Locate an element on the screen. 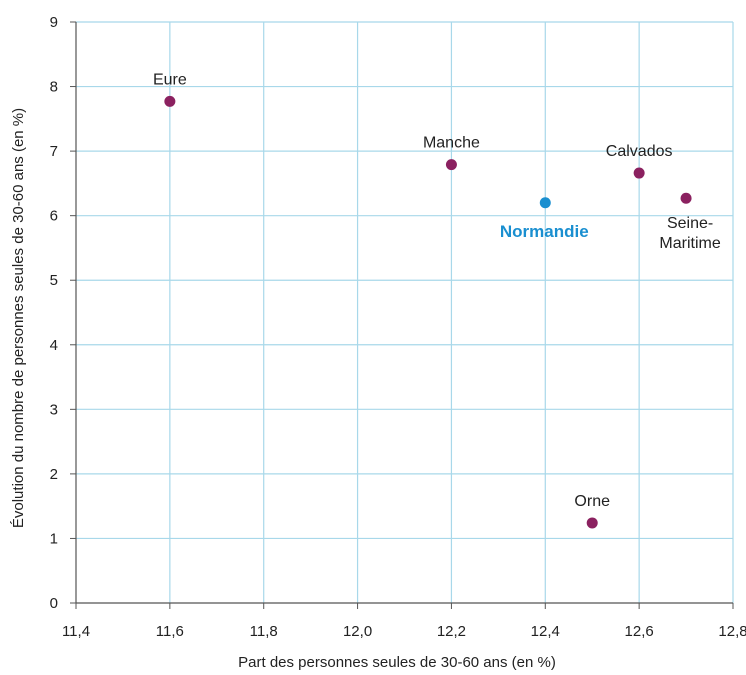  y-tick-label: 9 is located at coordinates (54, 22).